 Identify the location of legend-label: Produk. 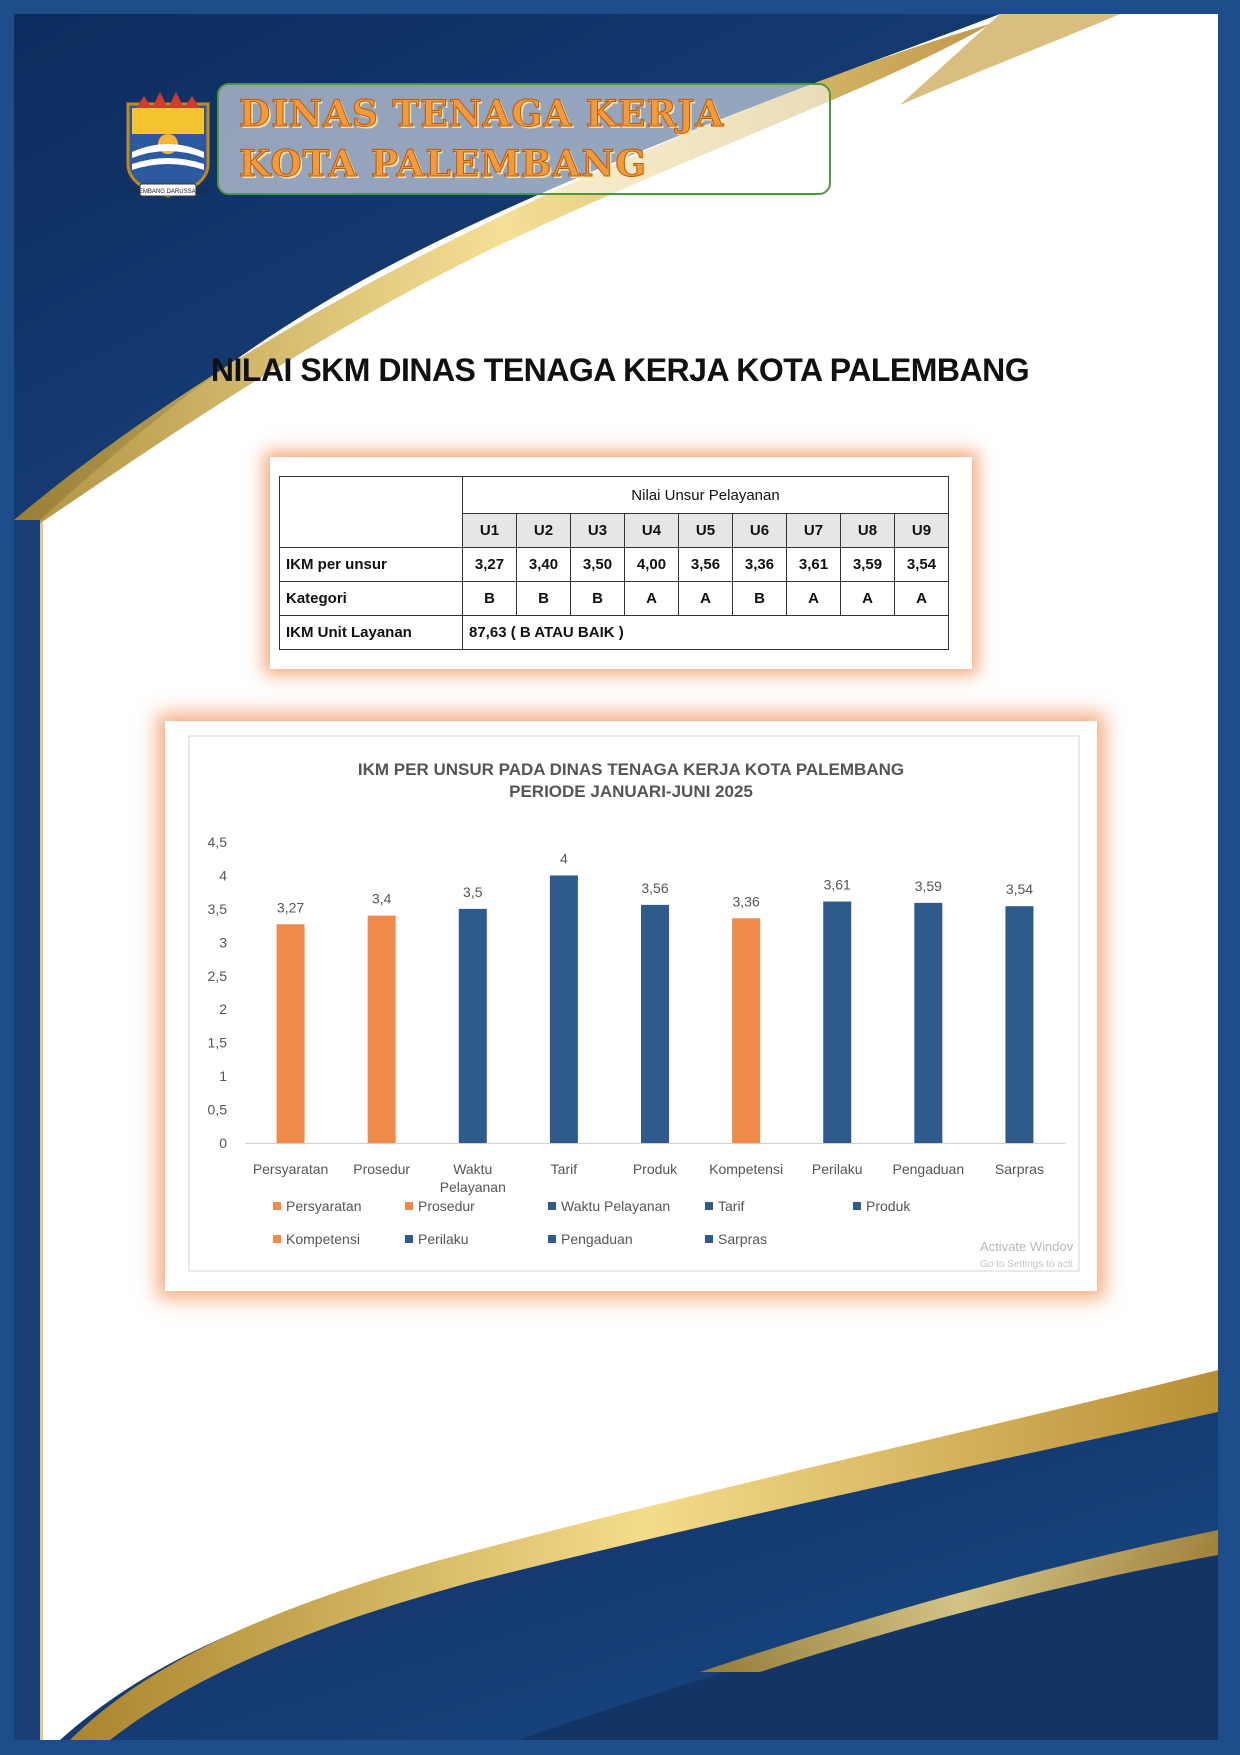
(888, 1206).